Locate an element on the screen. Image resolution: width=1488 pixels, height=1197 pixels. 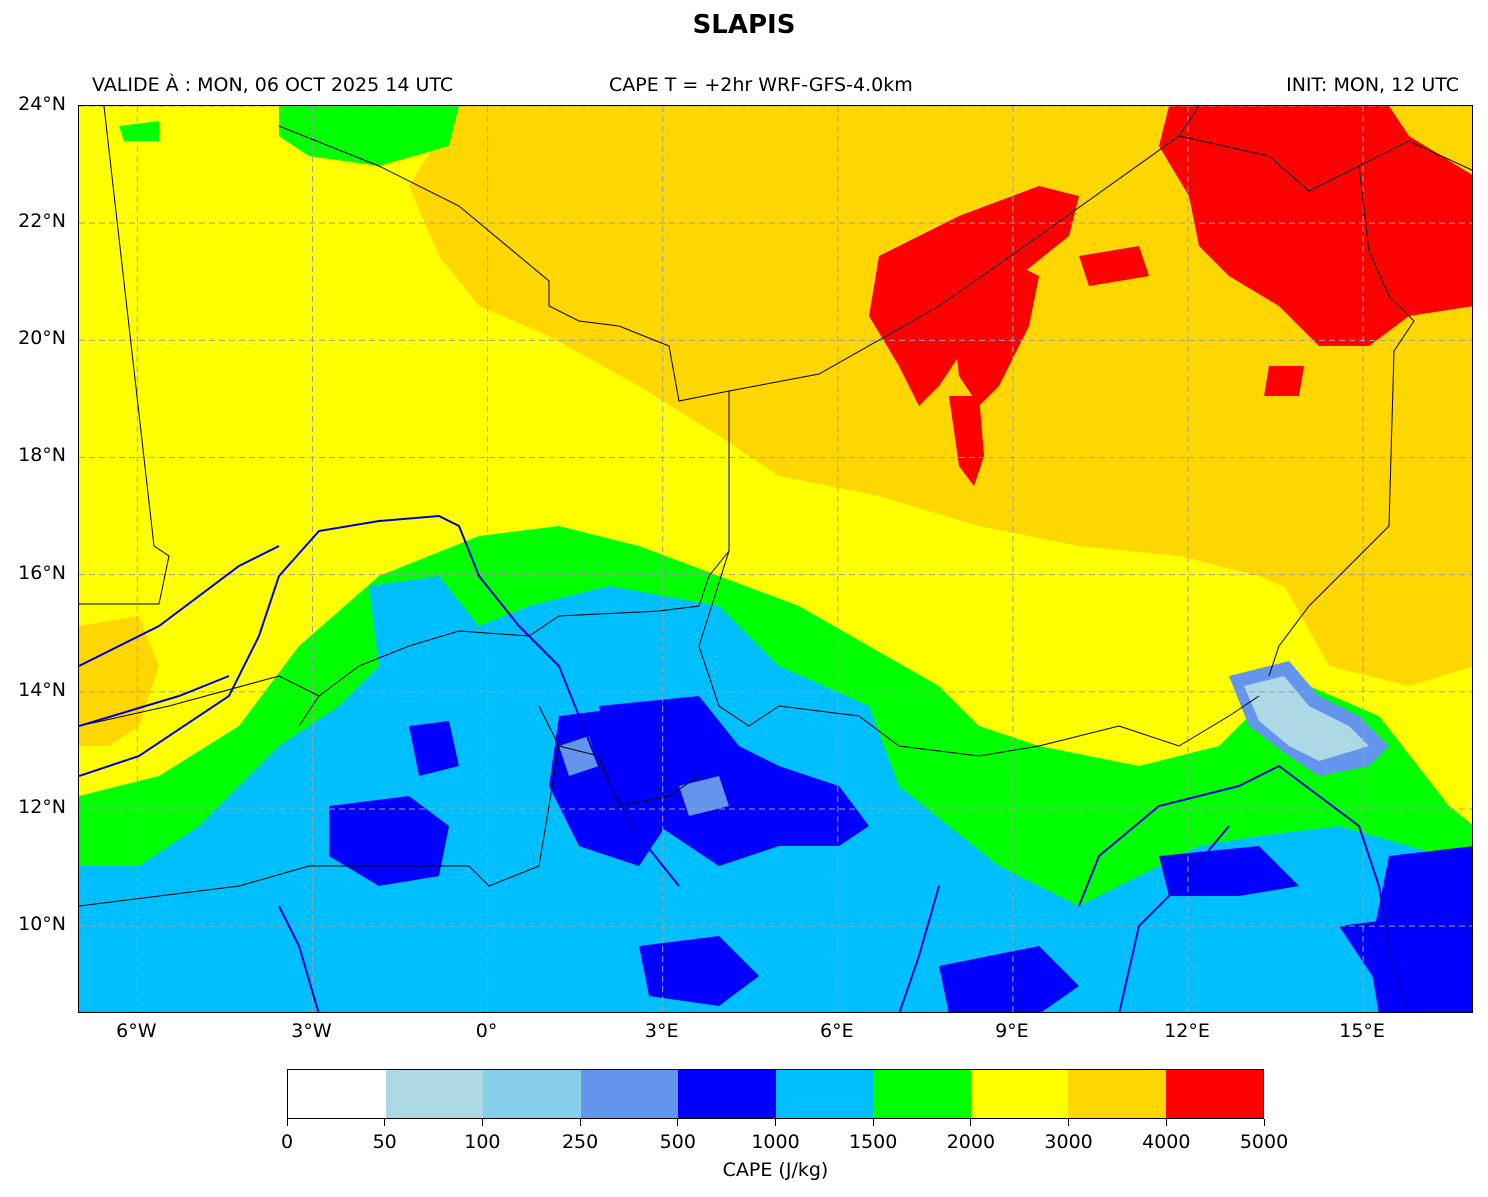
colorbar-label: CAPE (J/kg) is located at coordinates (775, 1170).